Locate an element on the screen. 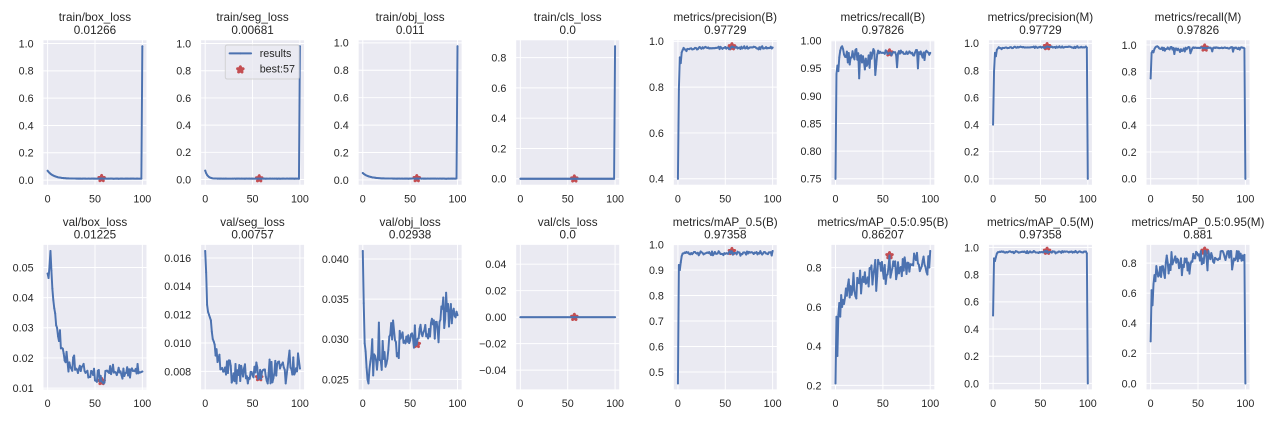 Image resolution: width=1267 pixels, height=422 pixels. svg-text: 0.040 is located at coordinates (335, 260).